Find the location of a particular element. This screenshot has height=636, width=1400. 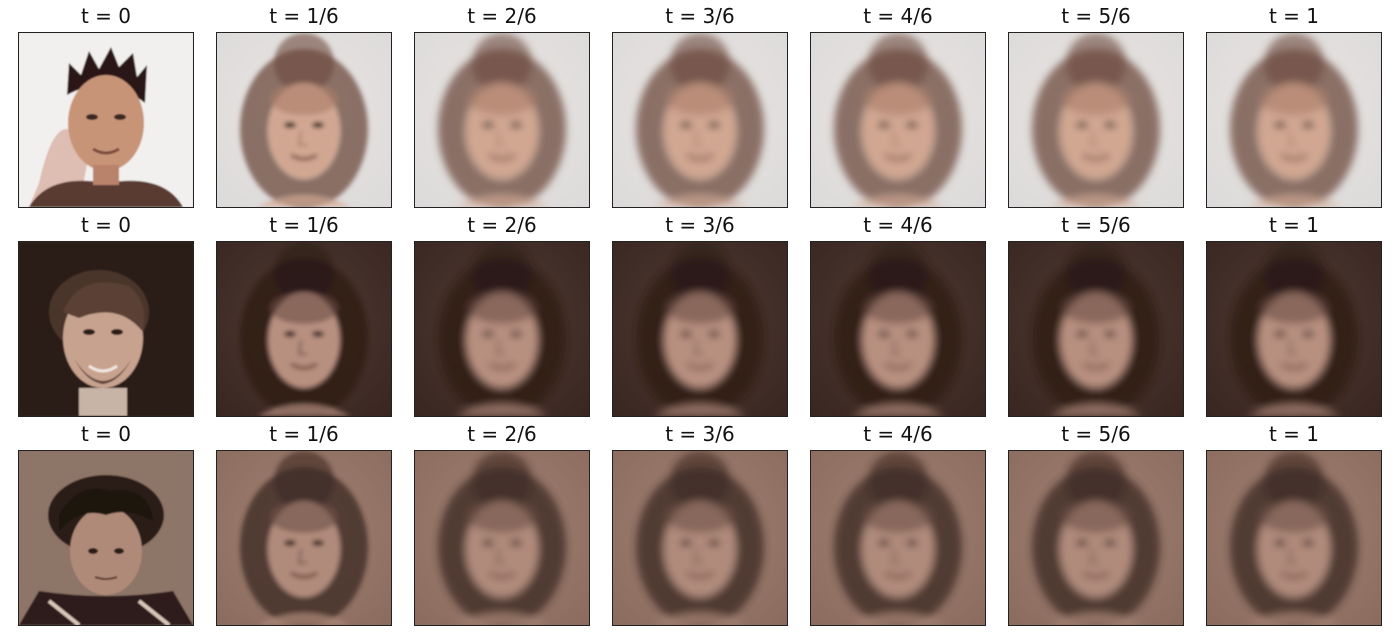

panel-r3-c1: t = 0 is located at coordinates (106, 524).